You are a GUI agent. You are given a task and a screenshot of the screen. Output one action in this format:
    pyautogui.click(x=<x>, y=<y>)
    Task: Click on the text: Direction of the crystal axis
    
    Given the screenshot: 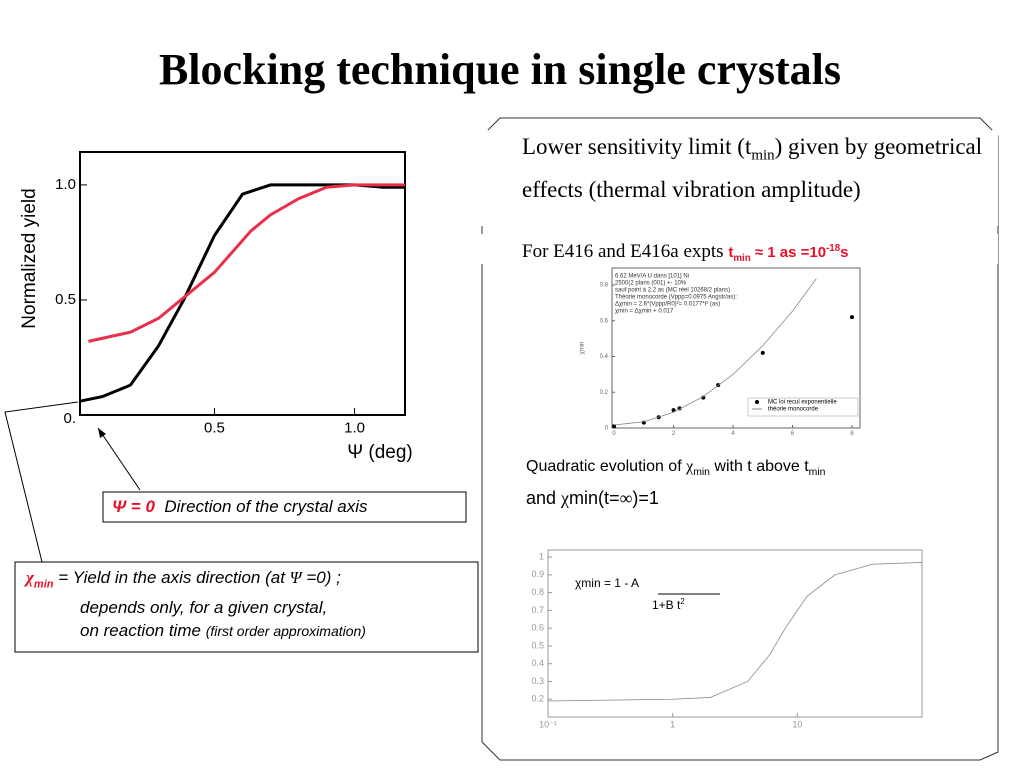 What is the action you would take?
    pyautogui.click(x=266, y=506)
    